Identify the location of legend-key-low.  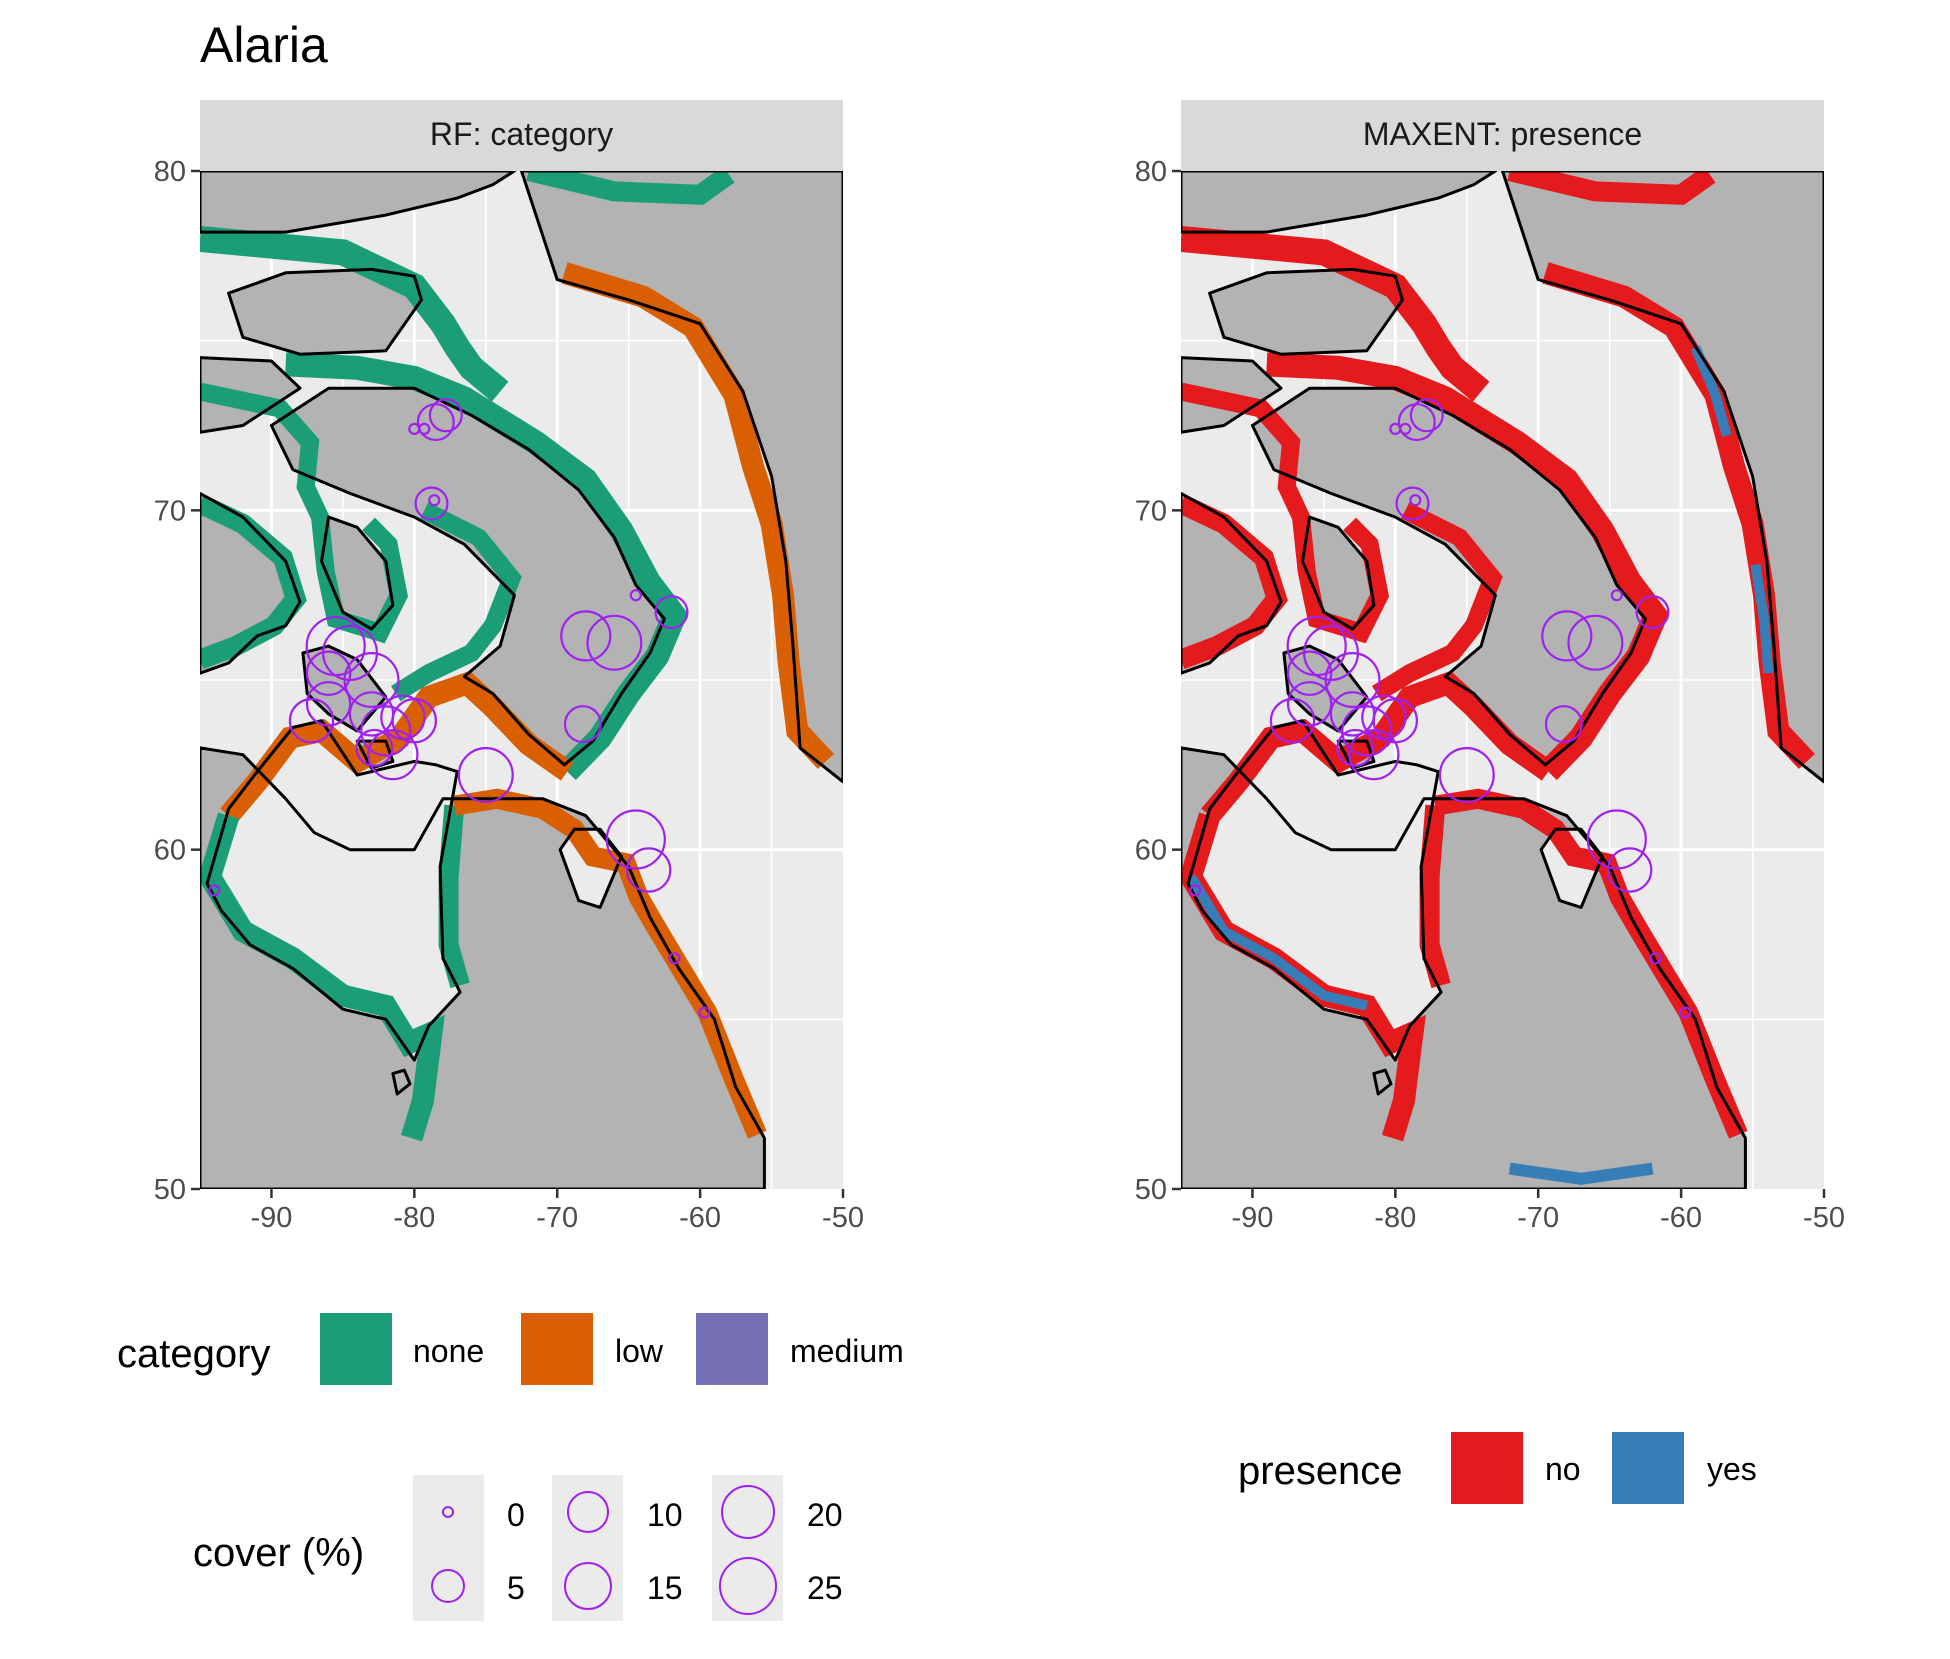
(557, 1349).